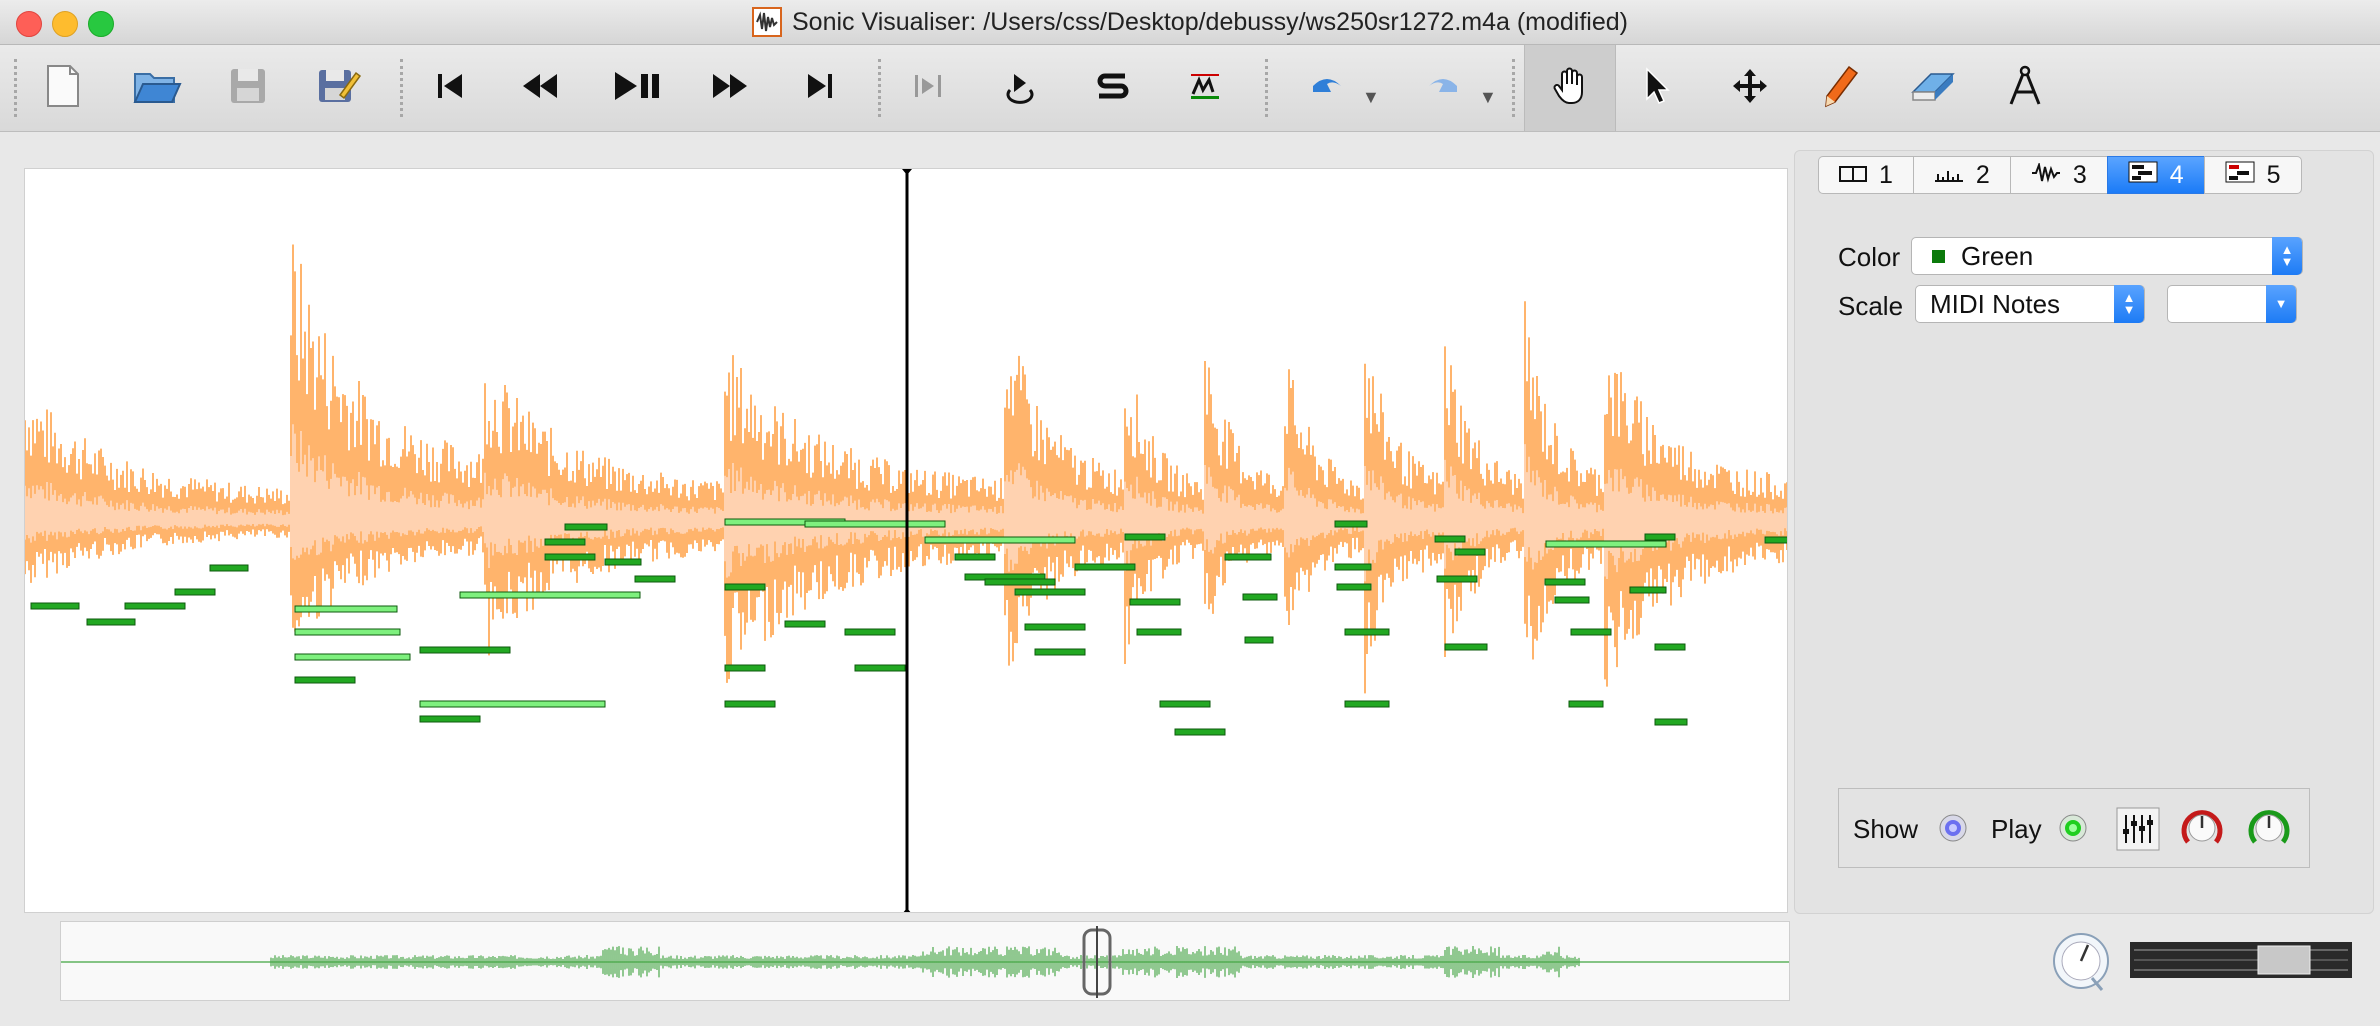  Describe the element at coordinates (1933, 88) in the screenshot. I see `erase-tool-button` at that location.